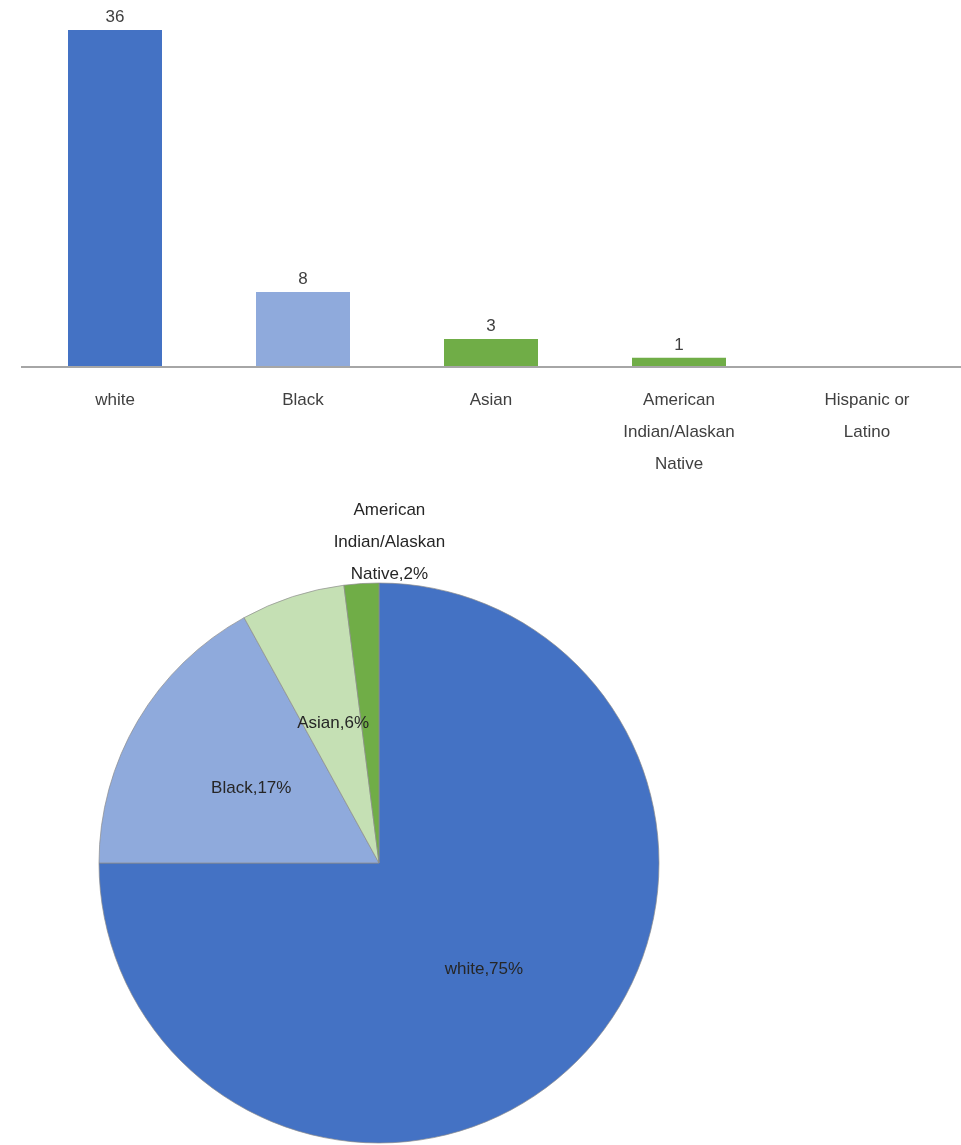 The image size is (961, 1145). I want to click on data-label: 8, so click(303, 279).